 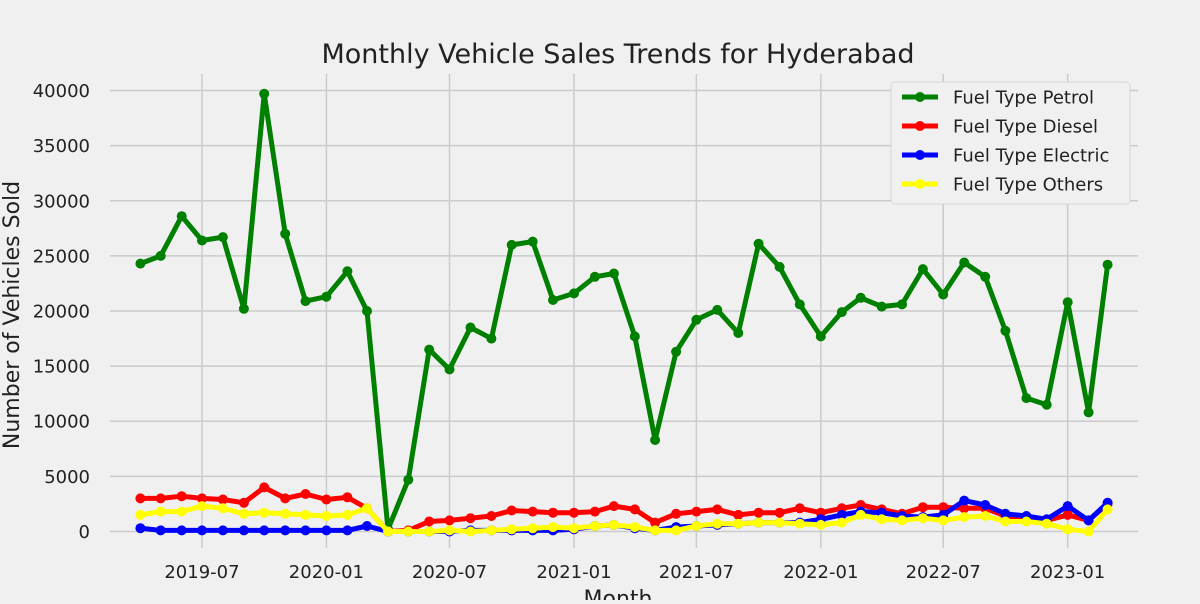 What do you see at coordinates (624, 519) in the screenshot?
I see `series-fuel-type-others` at bounding box center [624, 519].